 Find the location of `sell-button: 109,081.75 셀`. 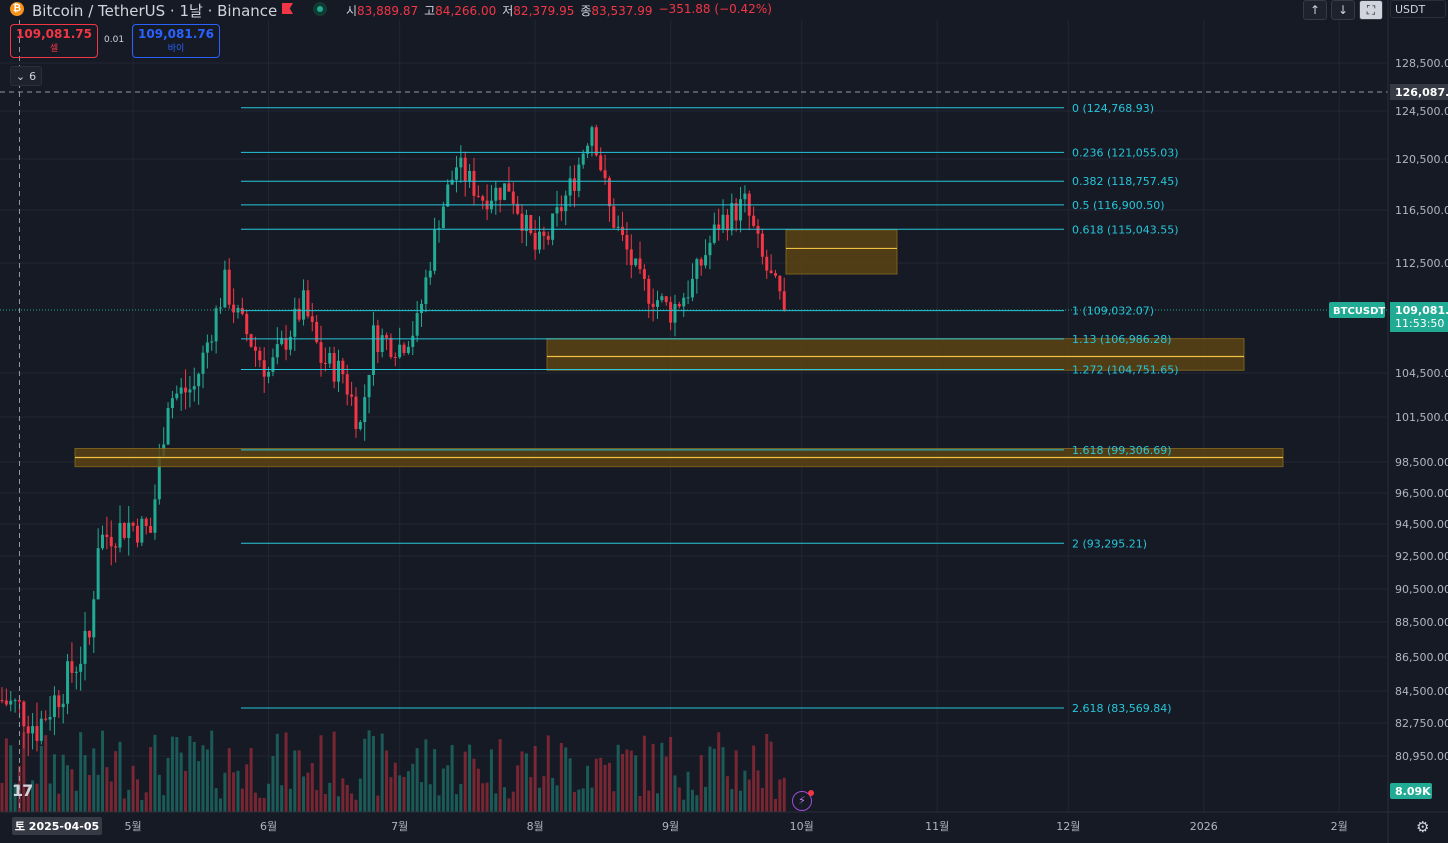

sell-button: 109,081.75 셀 is located at coordinates (54, 41).